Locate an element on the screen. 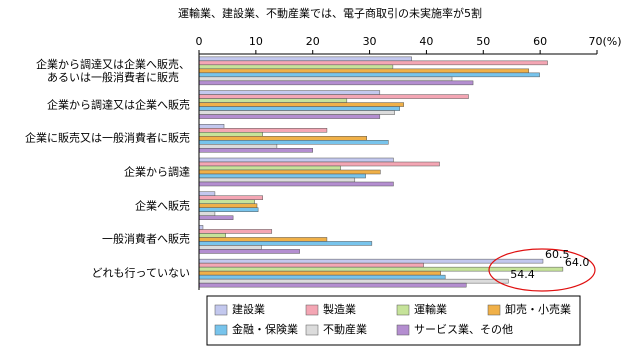  legend-label: 卸売・小売業 is located at coordinates (538, 309).